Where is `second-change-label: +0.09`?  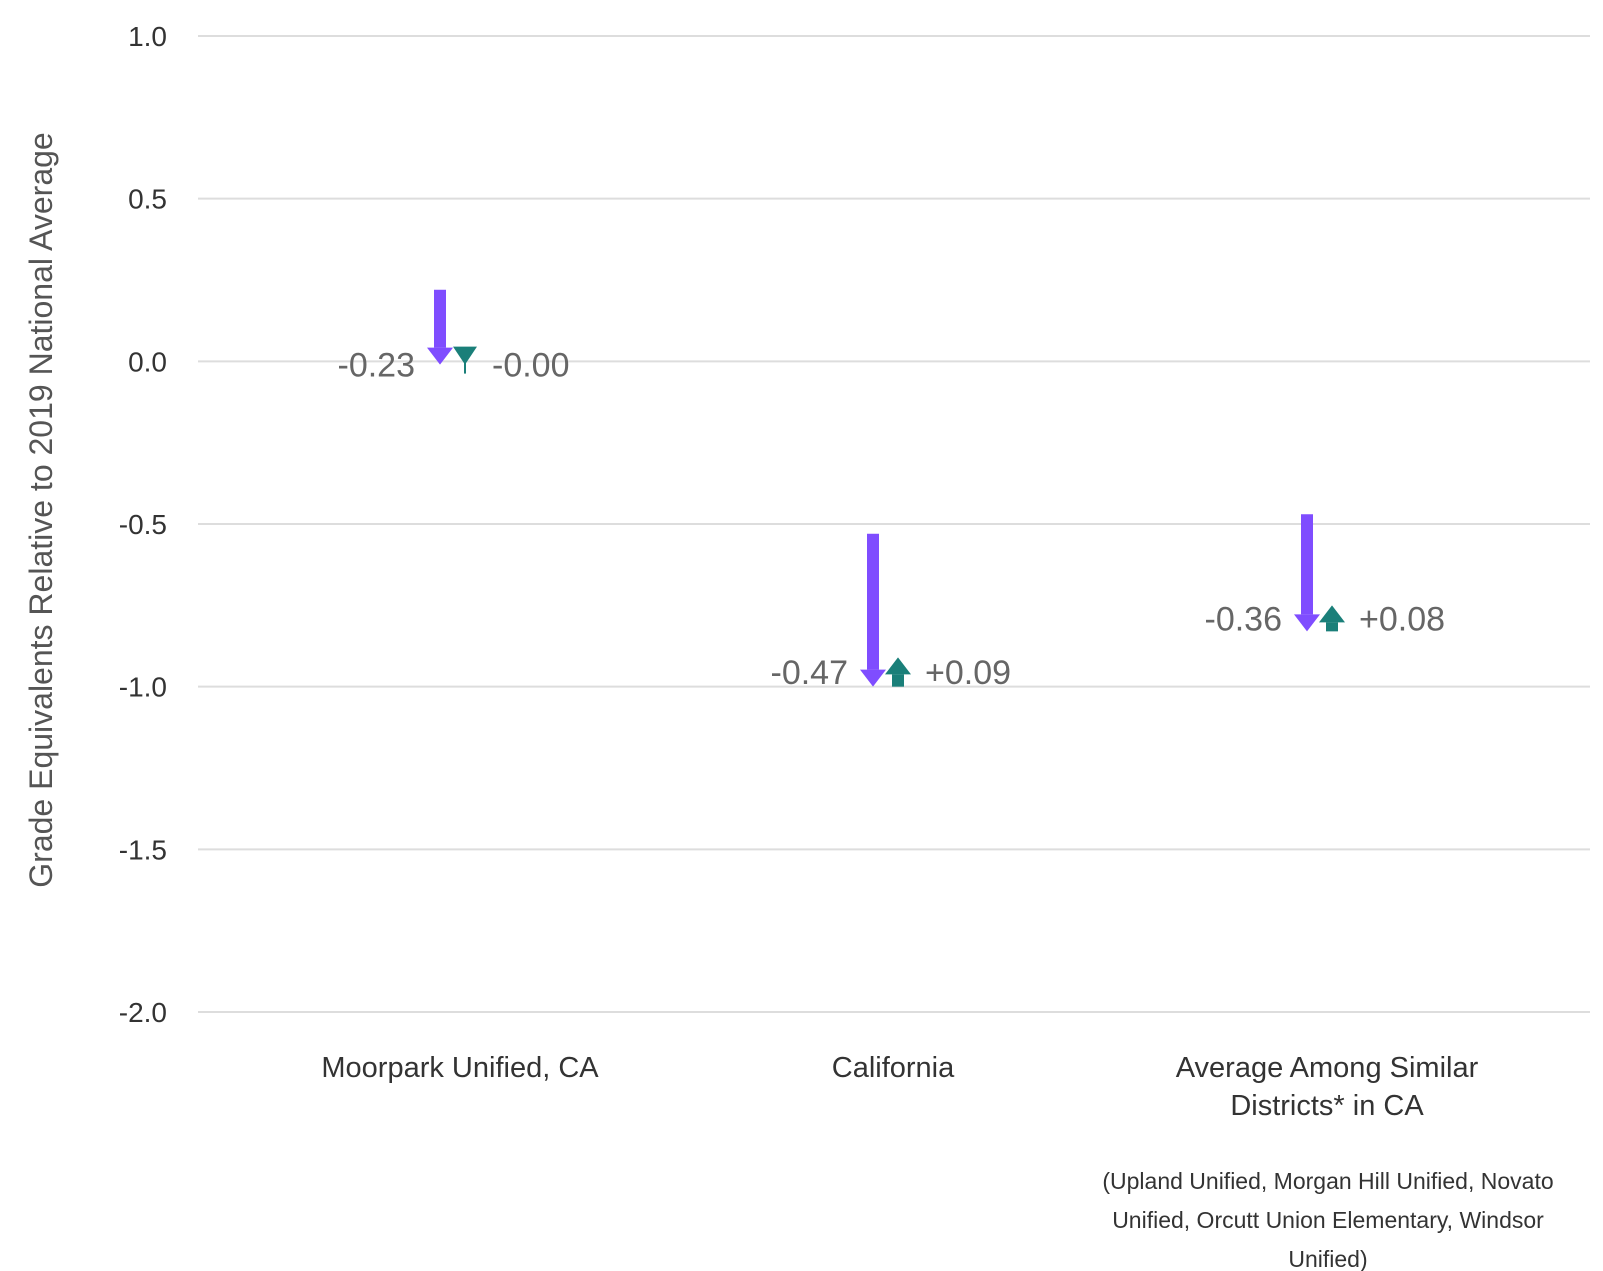
second-change-label: +0.09 is located at coordinates (968, 673).